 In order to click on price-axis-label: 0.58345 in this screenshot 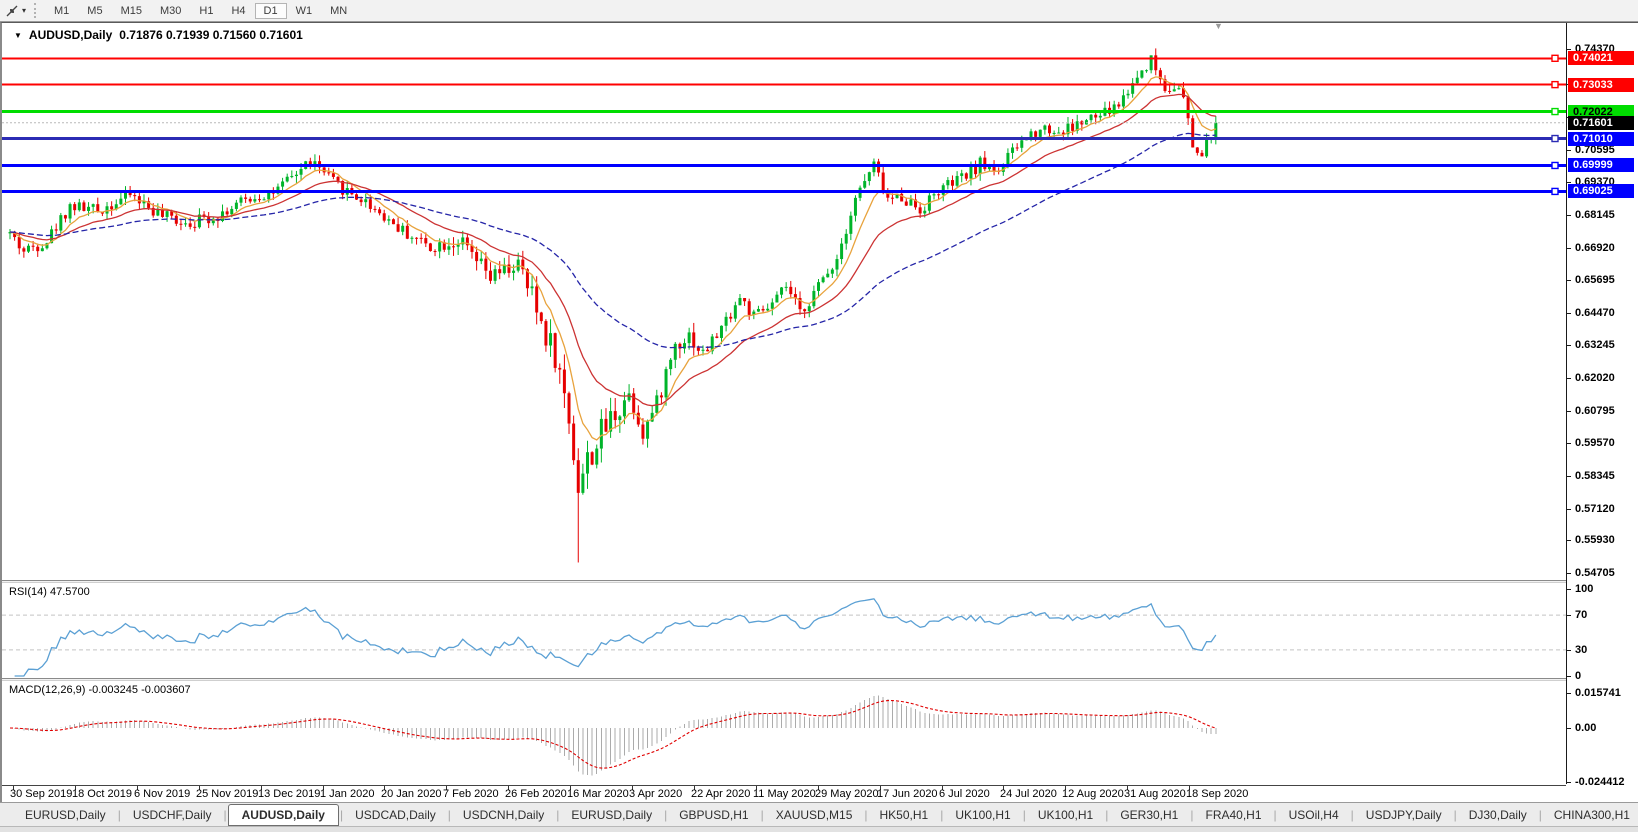, I will do `click(1595, 476)`.